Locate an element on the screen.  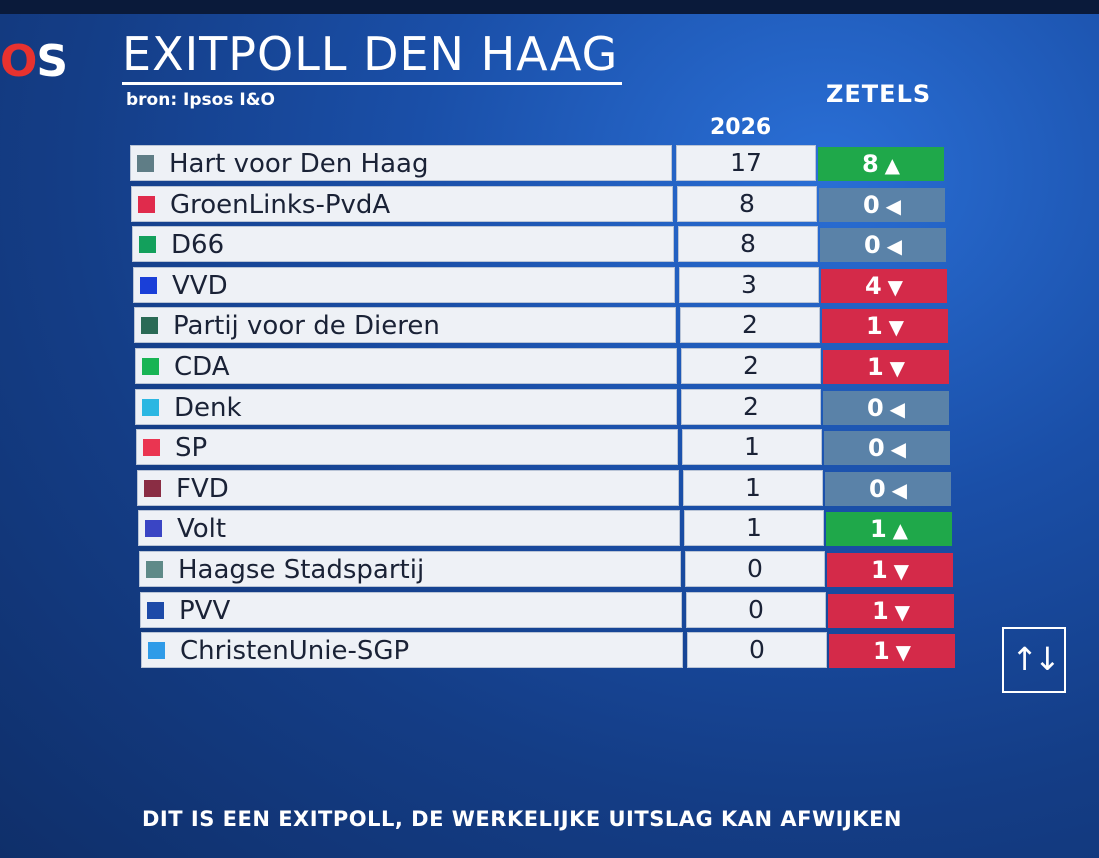
party-name-cell: Denk is located at coordinates (406, 406).